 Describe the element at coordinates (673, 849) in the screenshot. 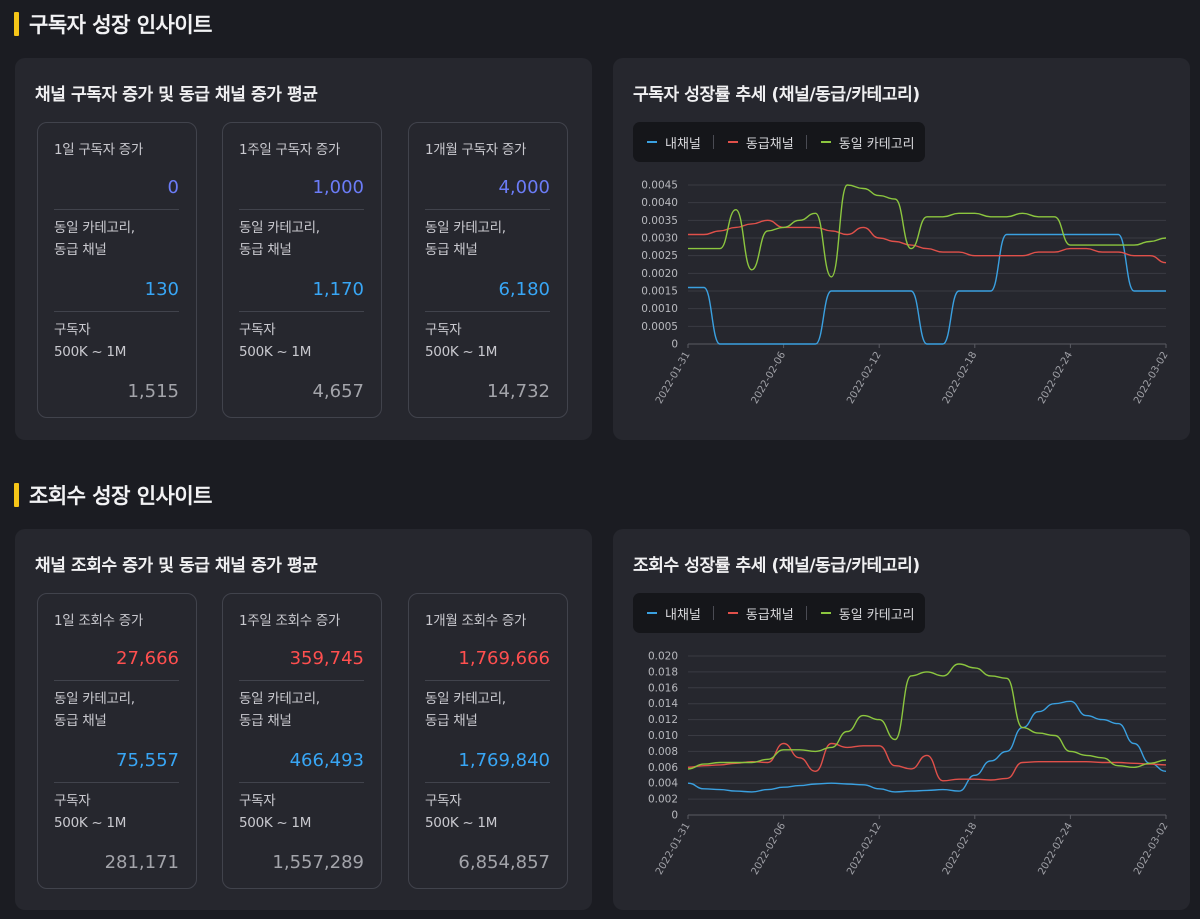

I see `x-tick-label: 2022-01-31` at that location.